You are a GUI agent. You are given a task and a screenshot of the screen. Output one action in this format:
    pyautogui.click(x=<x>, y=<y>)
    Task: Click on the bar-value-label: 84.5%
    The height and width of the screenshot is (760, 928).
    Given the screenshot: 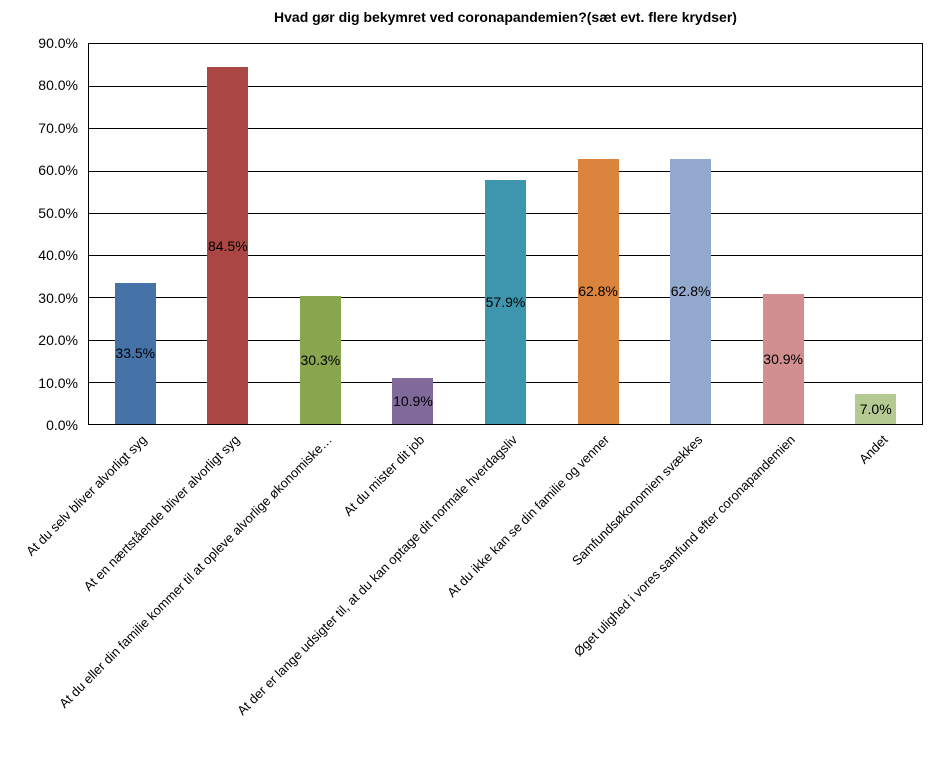 What is the action you would take?
    pyautogui.click(x=227, y=245)
    